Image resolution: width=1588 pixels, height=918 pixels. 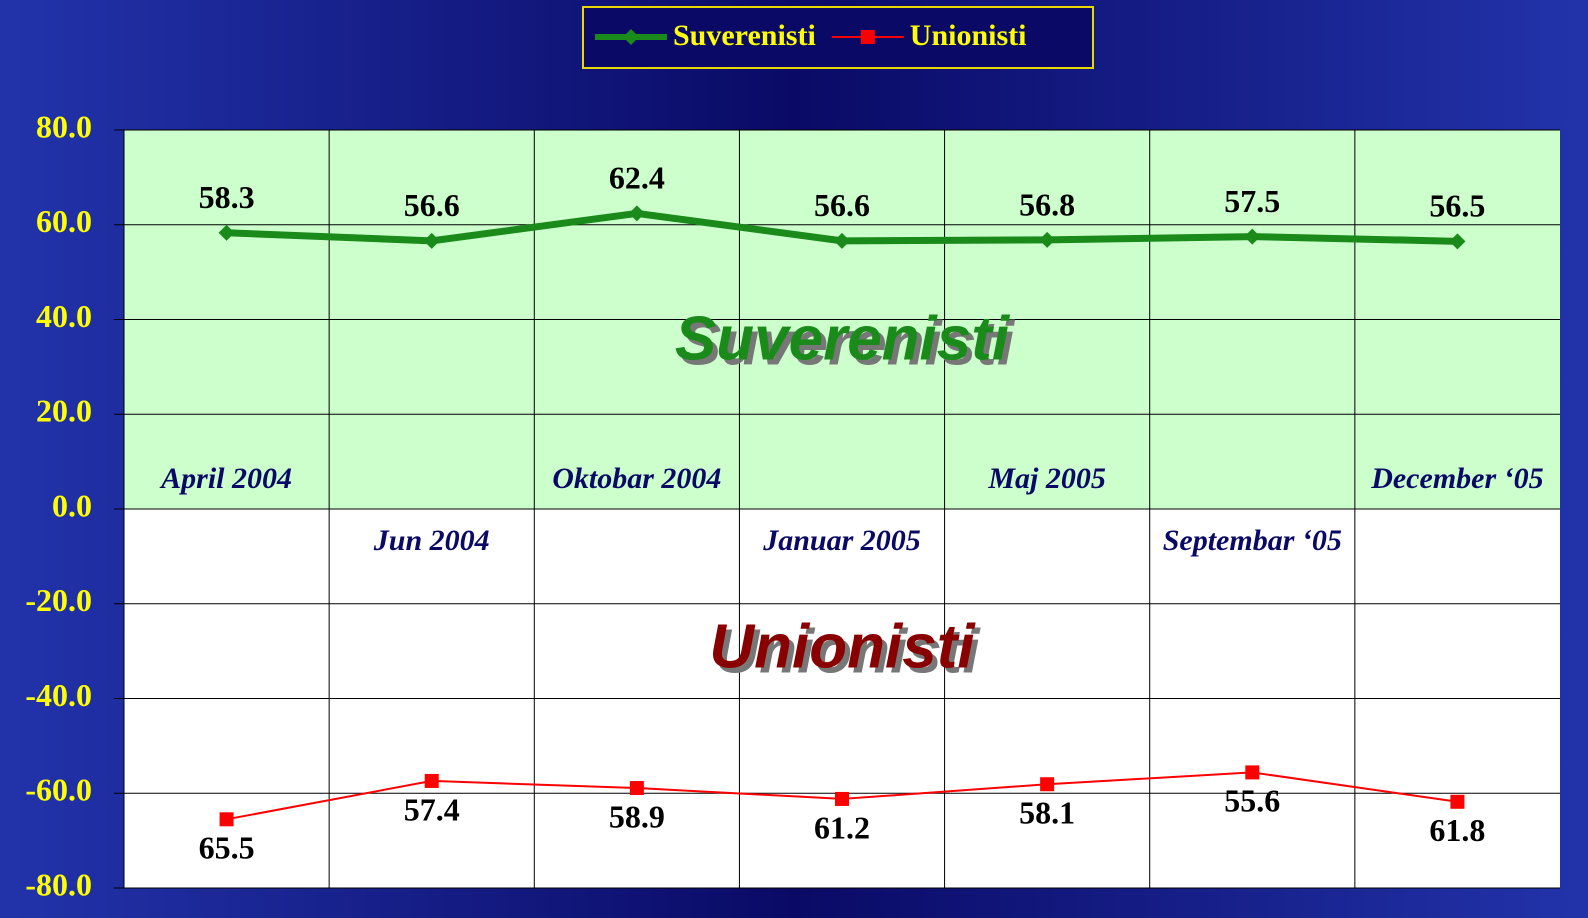 I want to click on x-category-label: April 2004, so click(x=225, y=478).